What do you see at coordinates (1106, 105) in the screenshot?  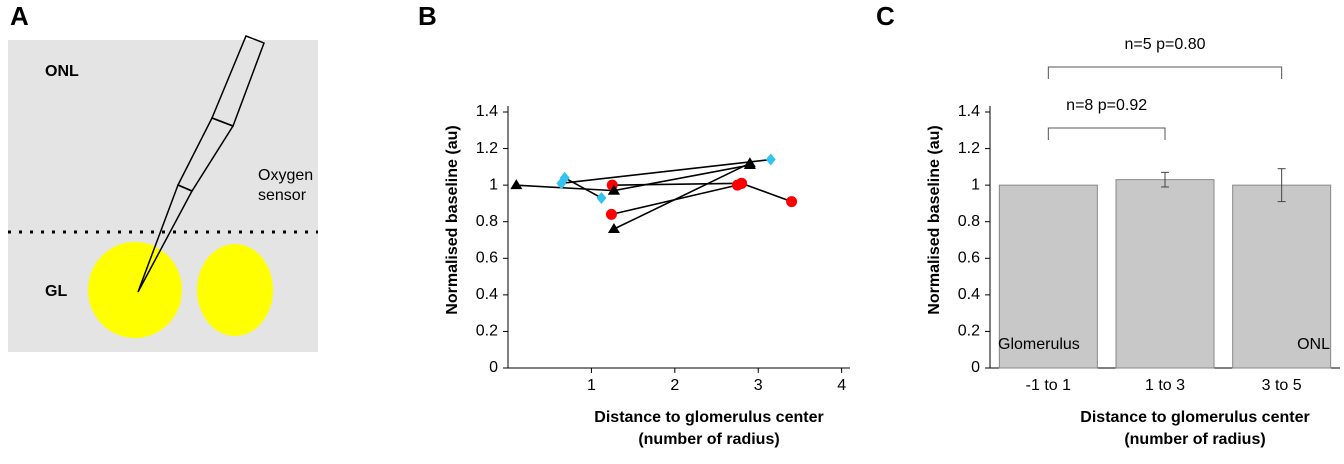 I see `annotation: n=8 p=0.92` at bounding box center [1106, 105].